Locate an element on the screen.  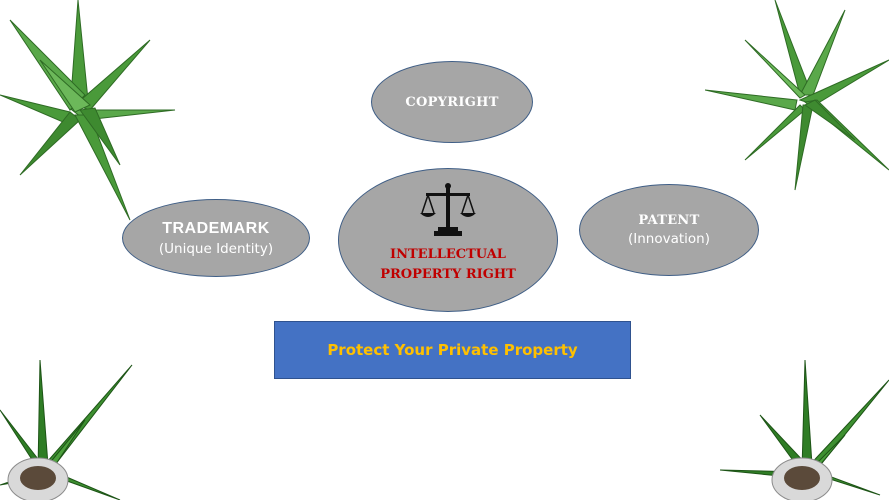
trademark-title: TRADEMARK is located at coordinates (216, 228).